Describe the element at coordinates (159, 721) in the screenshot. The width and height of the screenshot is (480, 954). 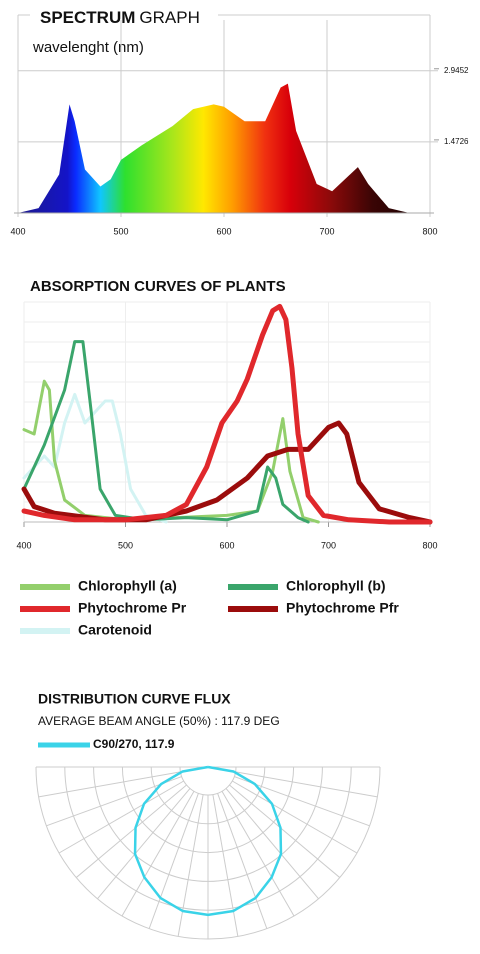
I see `chart-subtitle: AVERAGE BEAM ANGLE (50%) : 117.9 DEG` at that location.